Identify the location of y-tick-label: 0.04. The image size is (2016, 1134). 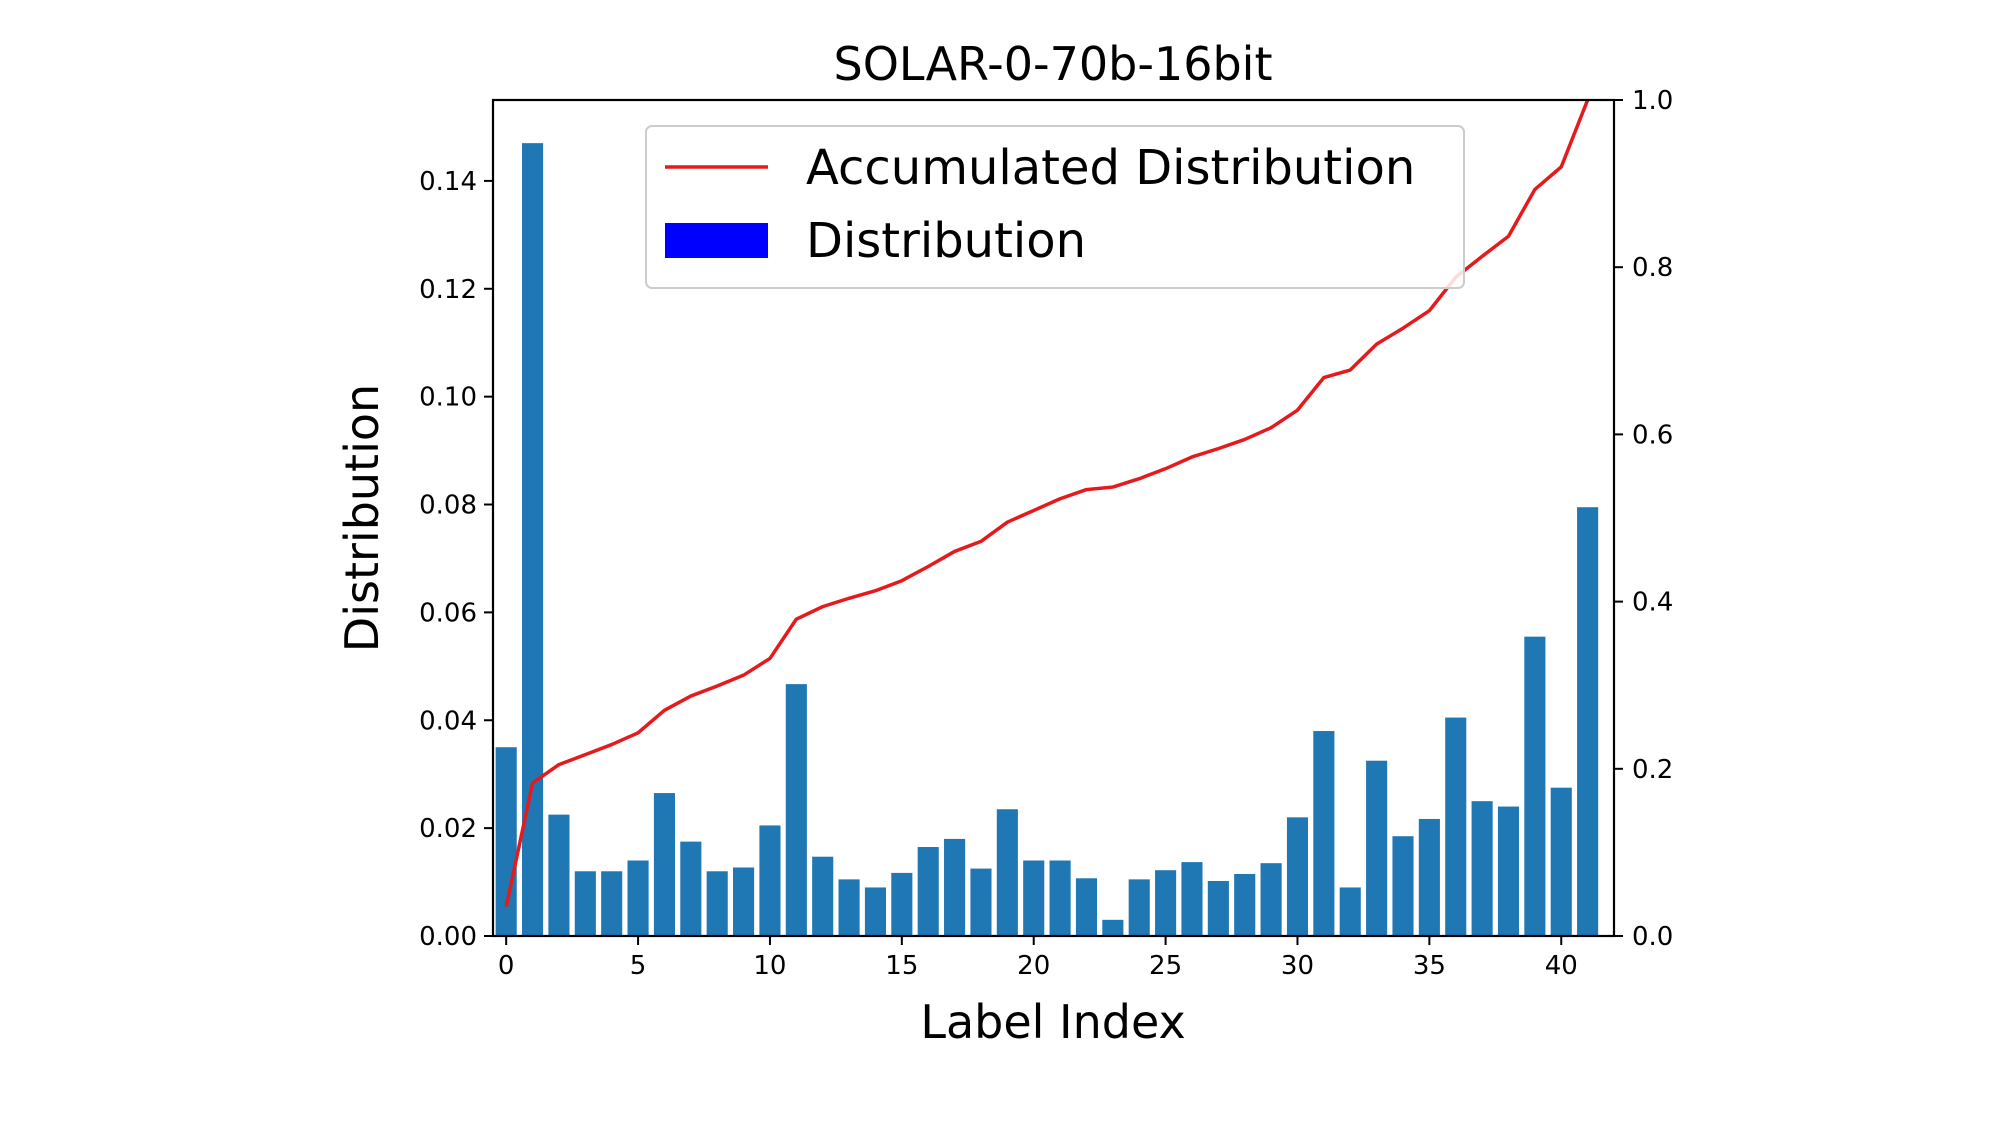
(448, 721).